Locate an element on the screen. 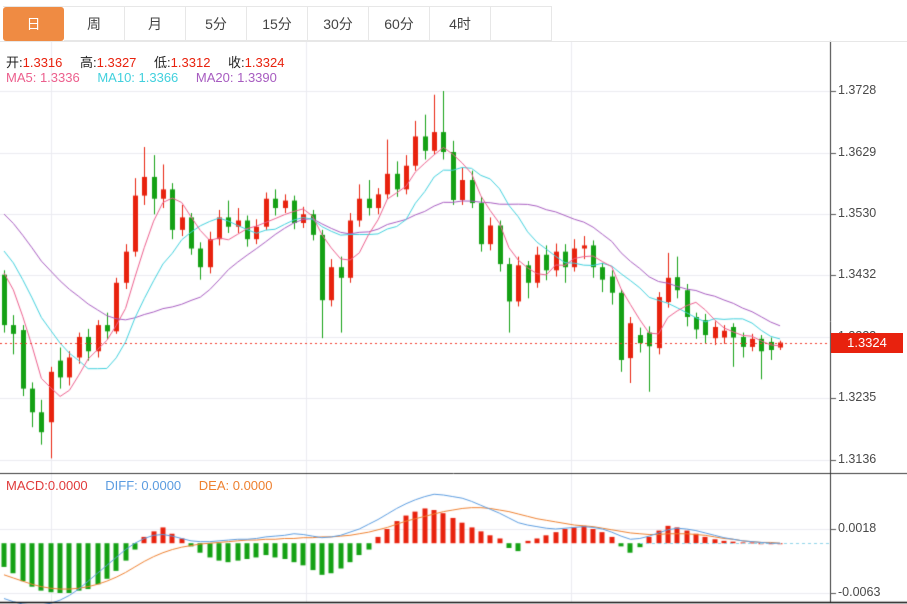 The height and width of the screenshot is (604, 907). macd-value: MACD:0.0000 is located at coordinates (47, 485).